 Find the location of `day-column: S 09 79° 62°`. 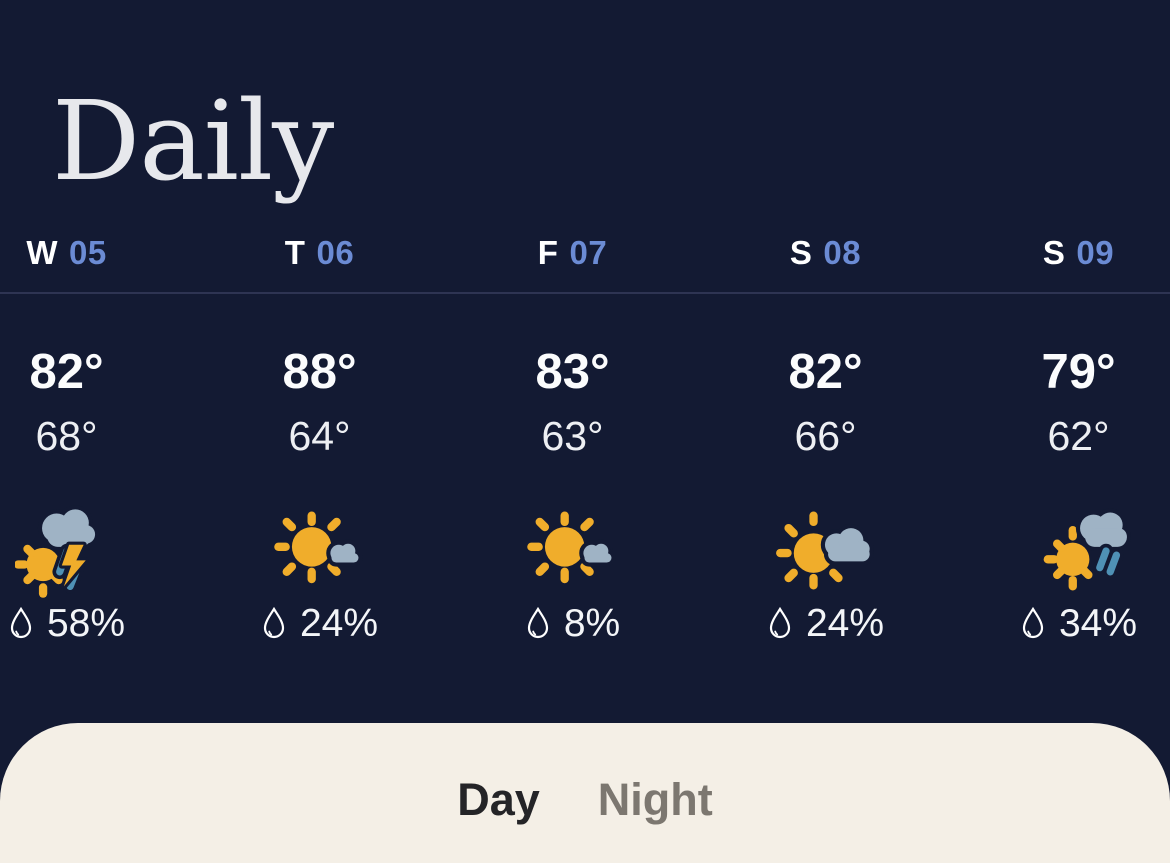

day-column: S 09 79° 62° is located at coordinates (1061, 340).